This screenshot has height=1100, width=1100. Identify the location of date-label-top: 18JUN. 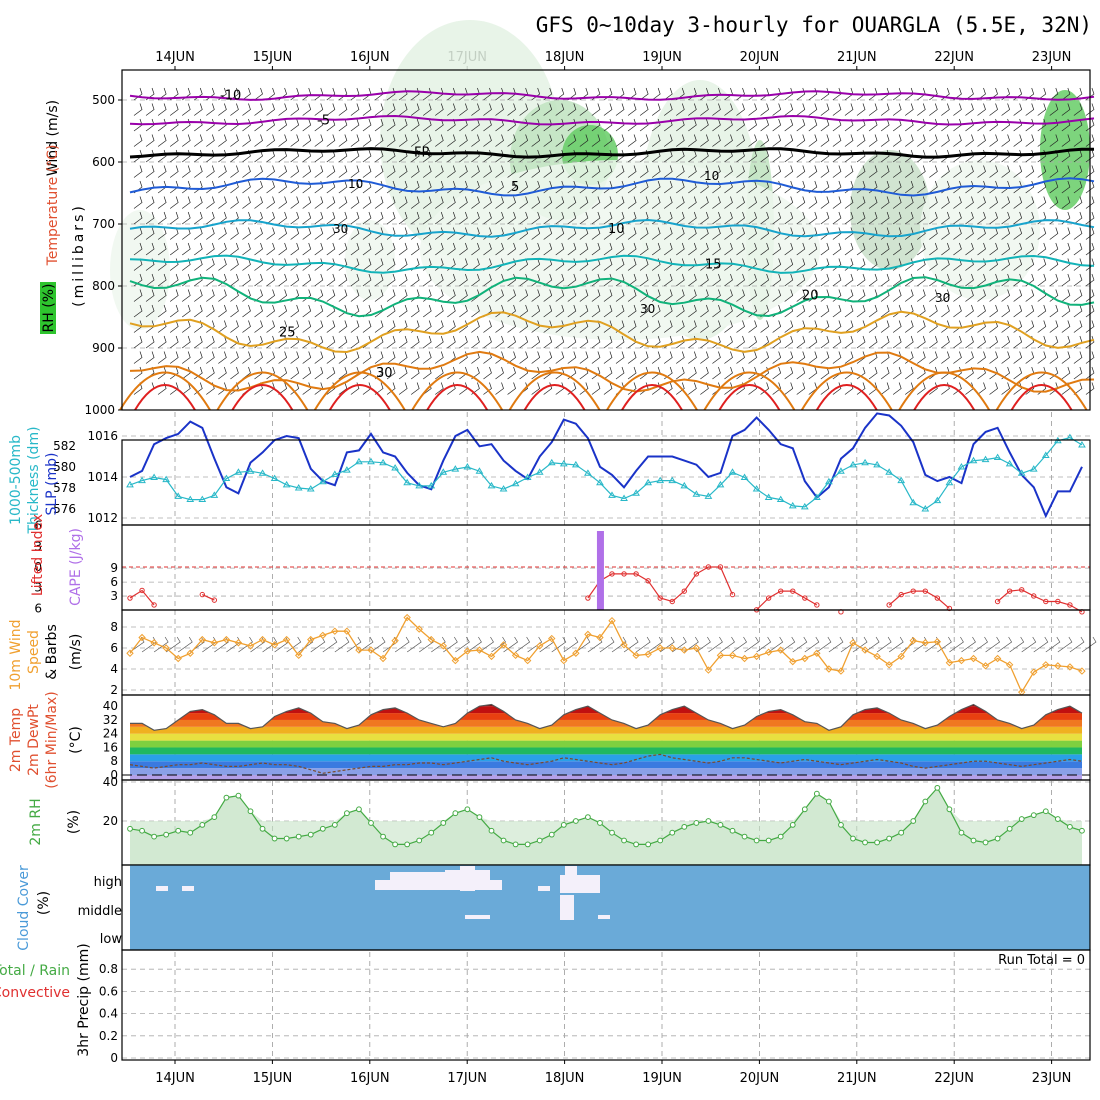
(565, 57).